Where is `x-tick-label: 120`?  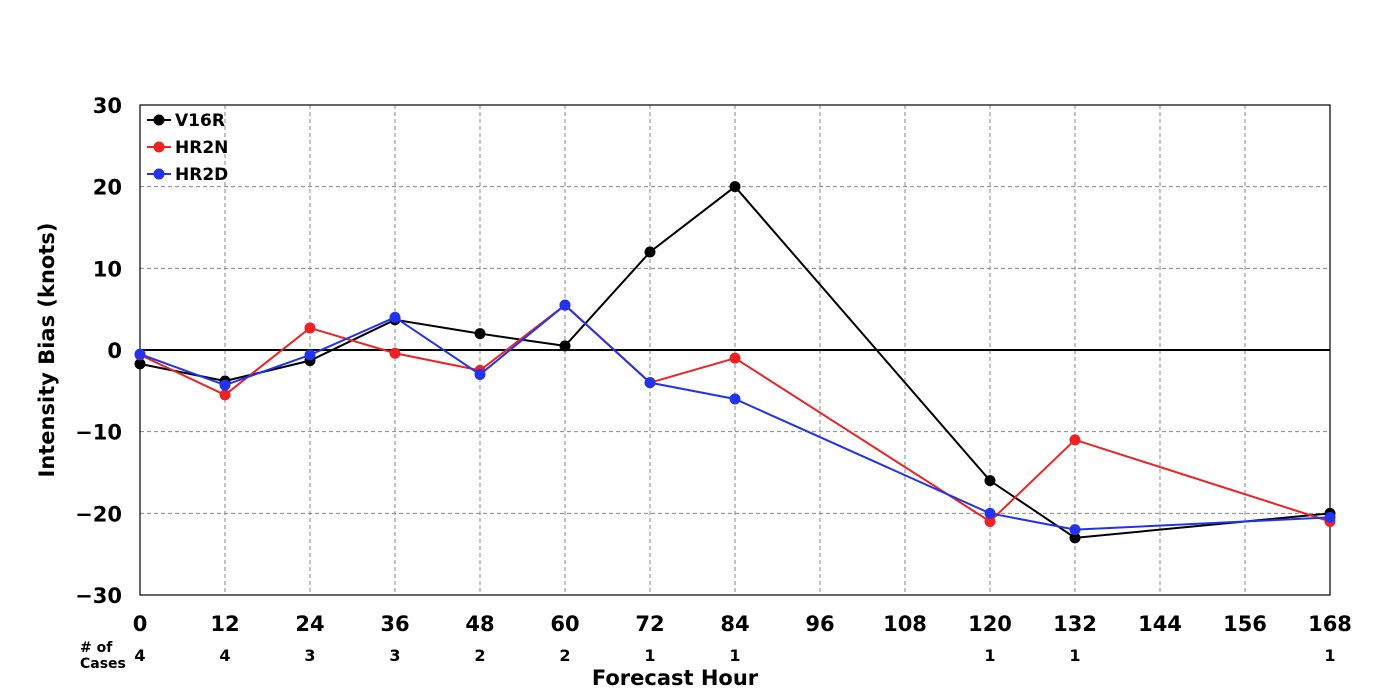 x-tick-label: 120 is located at coordinates (990, 624).